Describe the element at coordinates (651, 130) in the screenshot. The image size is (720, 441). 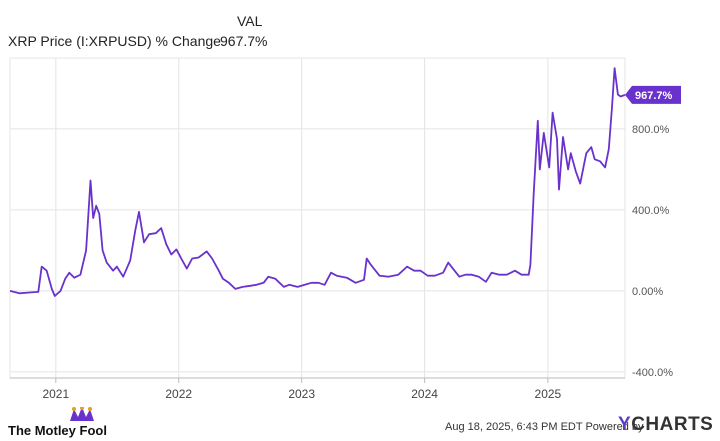
I see `y-tick-label: 800.0%` at that location.